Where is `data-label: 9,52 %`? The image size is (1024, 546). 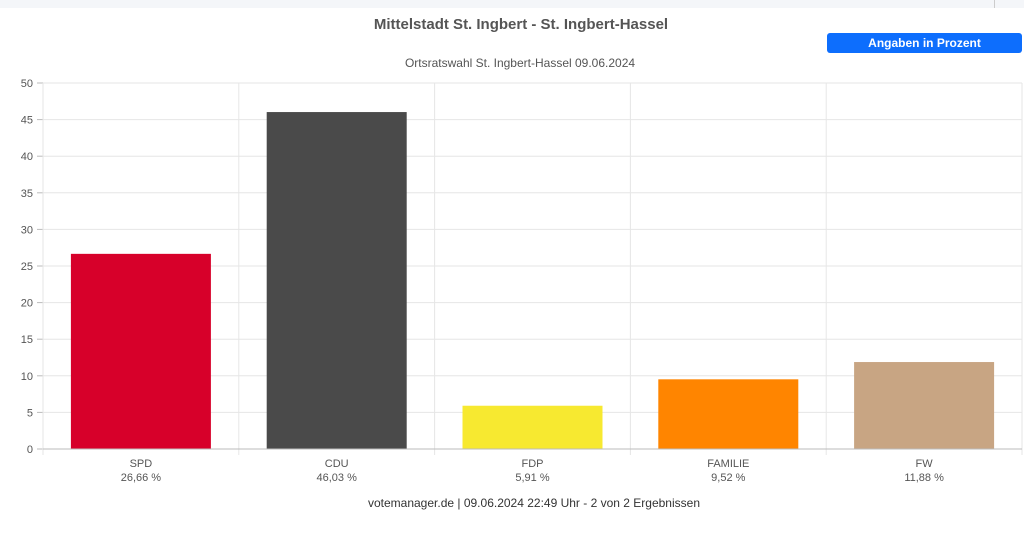 data-label: 9,52 % is located at coordinates (728, 478).